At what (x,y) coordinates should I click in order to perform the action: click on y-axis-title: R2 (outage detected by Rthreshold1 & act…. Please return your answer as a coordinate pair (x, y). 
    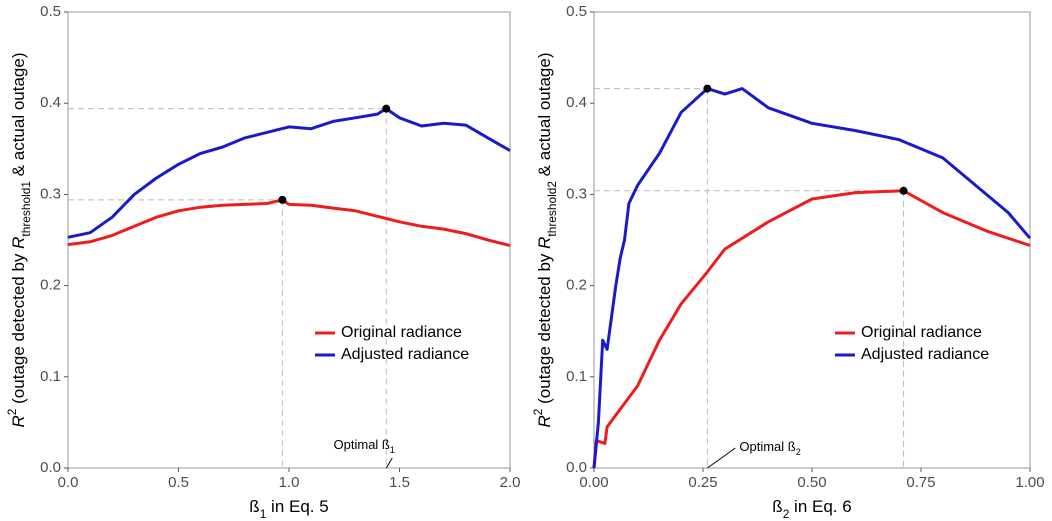
    Looking at the image, I should click on (19, 240).